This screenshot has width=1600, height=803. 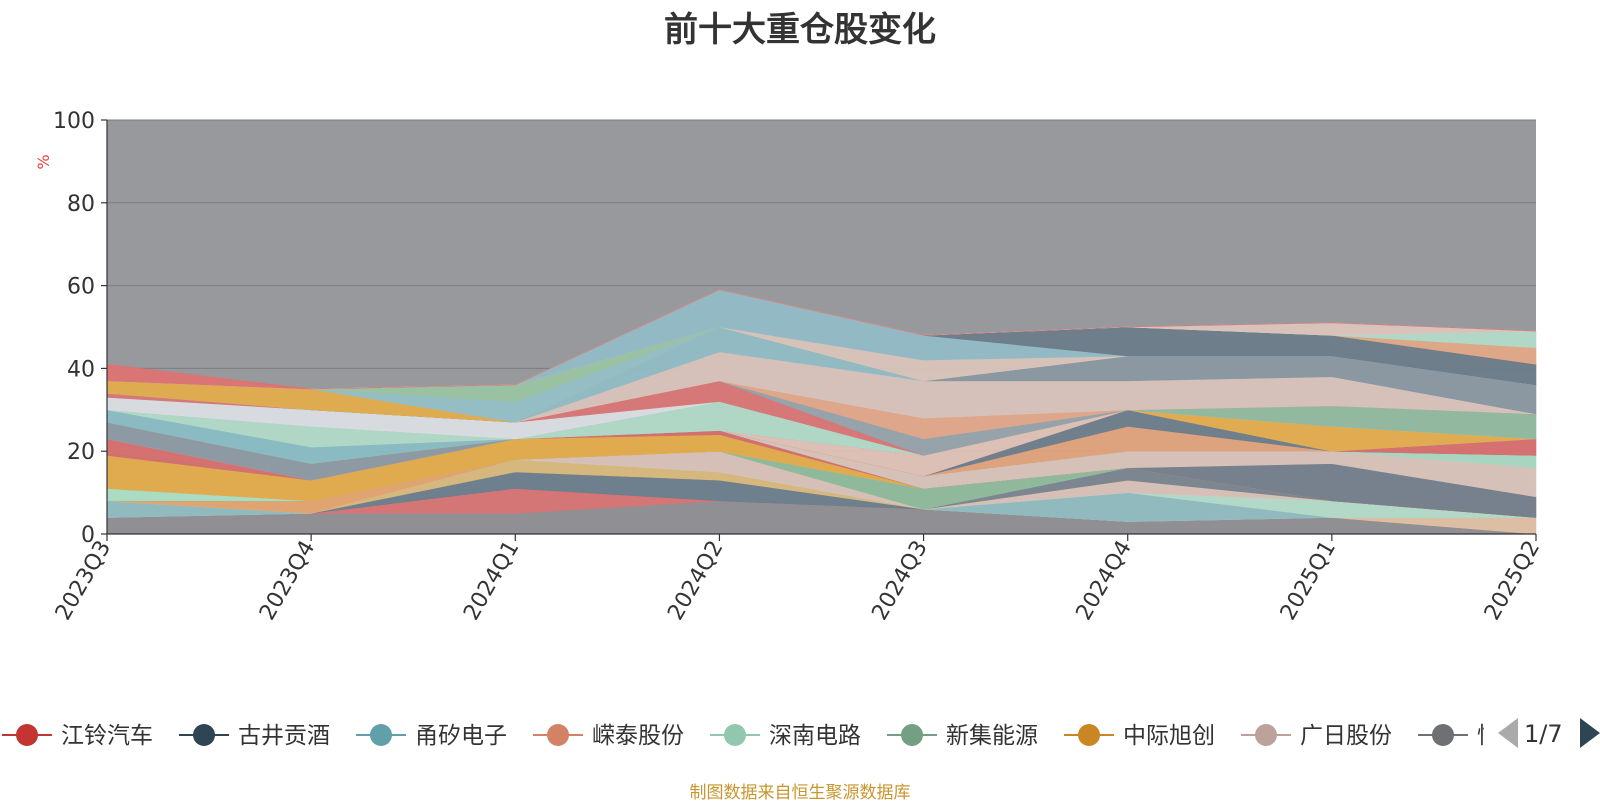 I want to click on legend-prev-page-icon, so click(x=1508, y=733).